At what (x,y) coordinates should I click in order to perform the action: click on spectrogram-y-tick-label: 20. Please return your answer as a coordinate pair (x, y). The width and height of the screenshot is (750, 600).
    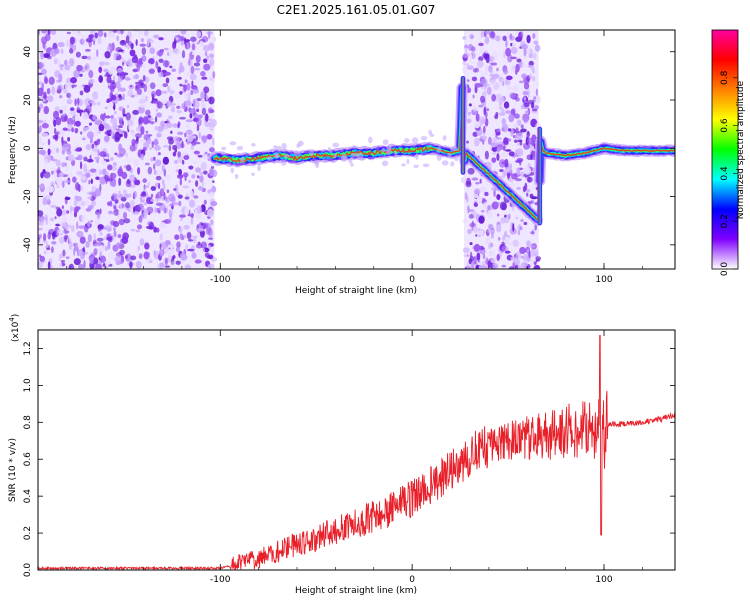
    Looking at the image, I should click on (28, 100).